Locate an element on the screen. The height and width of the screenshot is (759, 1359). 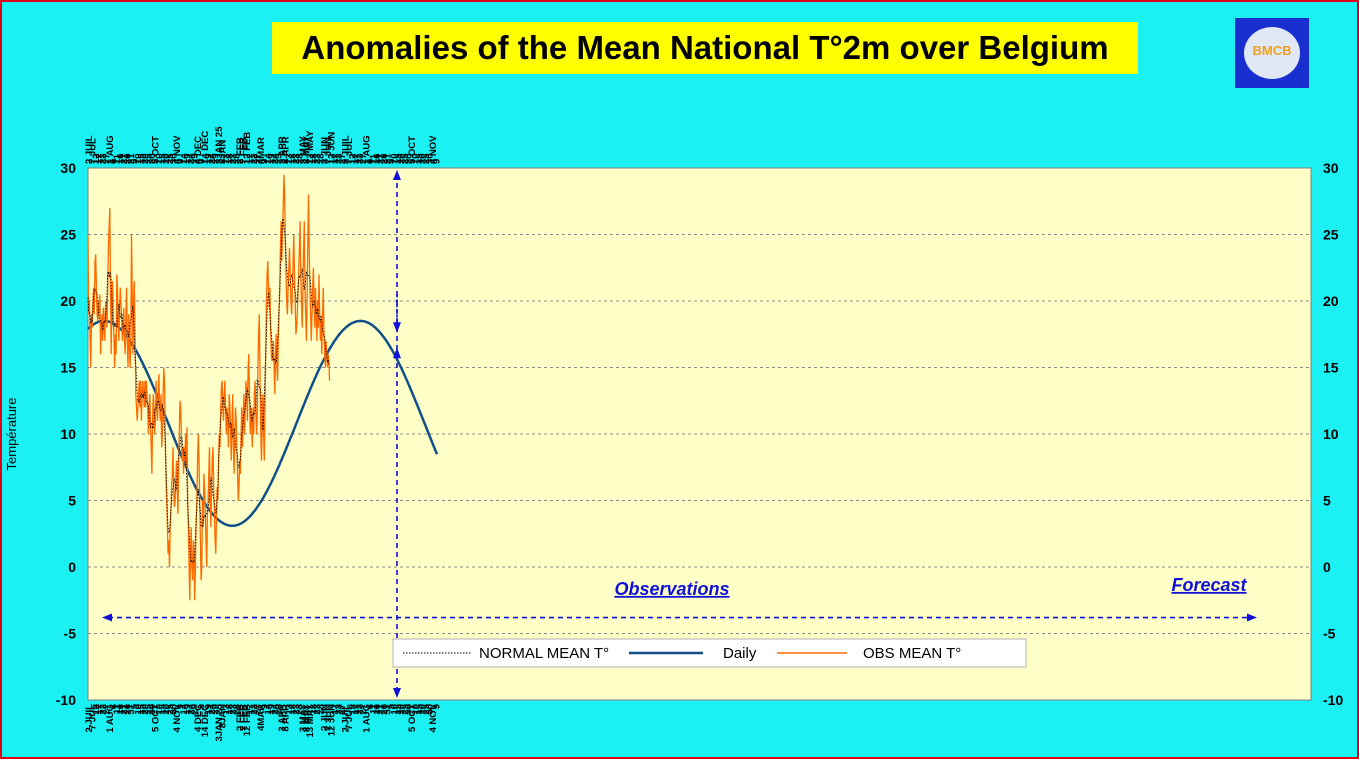
x-tick-label-top: 3 MAY is located at coordinates (303, 149).